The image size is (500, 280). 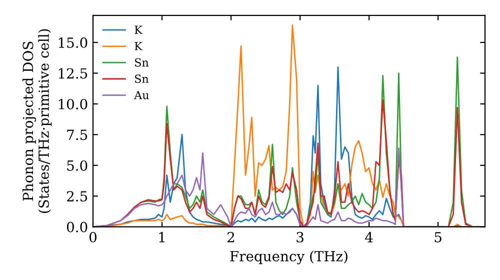 I want to click on y-tick-label: 0.0, so click(x=77, y=227).